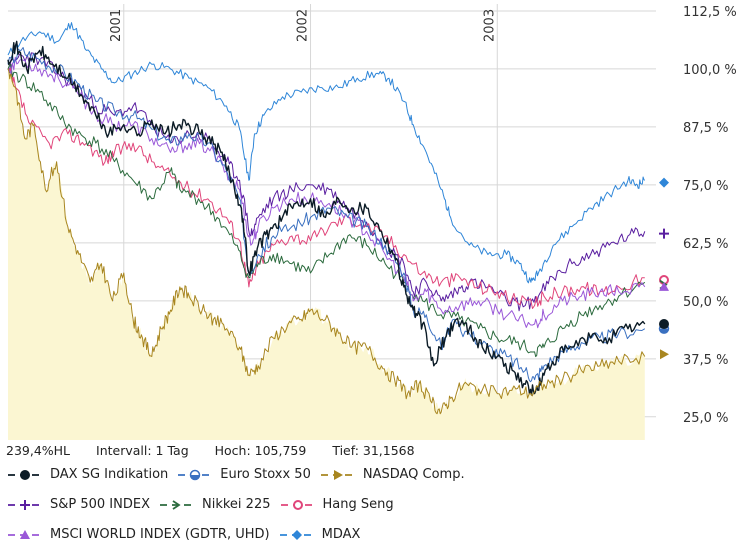  I want to click on legend-row: MSCI WORLD INDEX (GDTR, UHD) MDAX, so click(187, 536).